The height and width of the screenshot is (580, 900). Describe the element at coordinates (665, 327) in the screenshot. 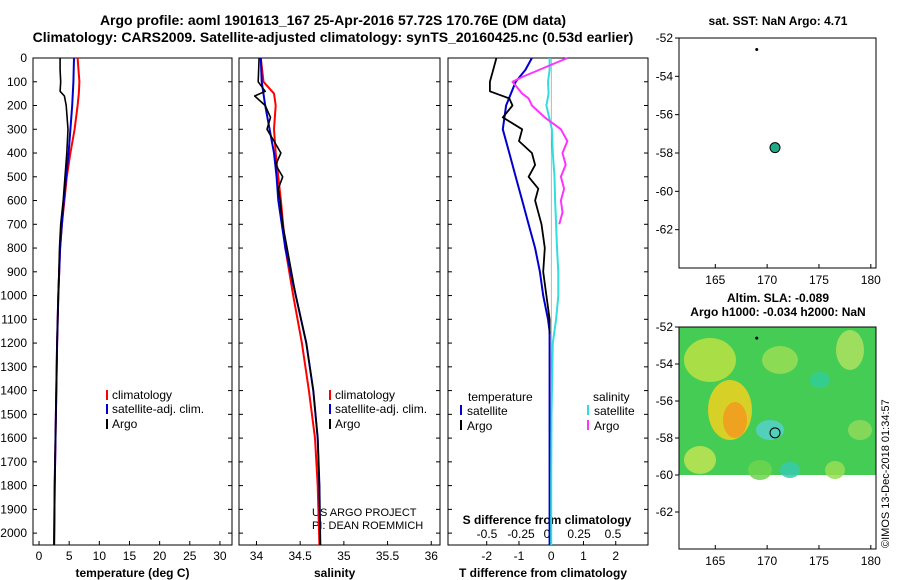

I see `map-2-y-tick--52: -52` at that location.